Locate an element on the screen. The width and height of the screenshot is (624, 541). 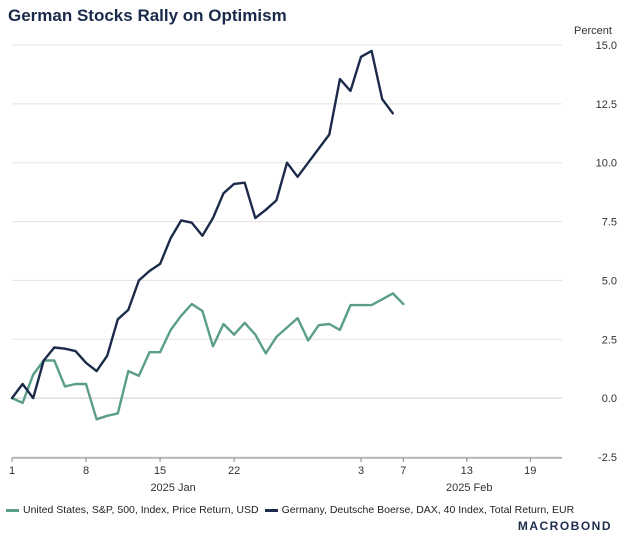
y-tick-label: 10.0 is located at coordinates (606, 164).